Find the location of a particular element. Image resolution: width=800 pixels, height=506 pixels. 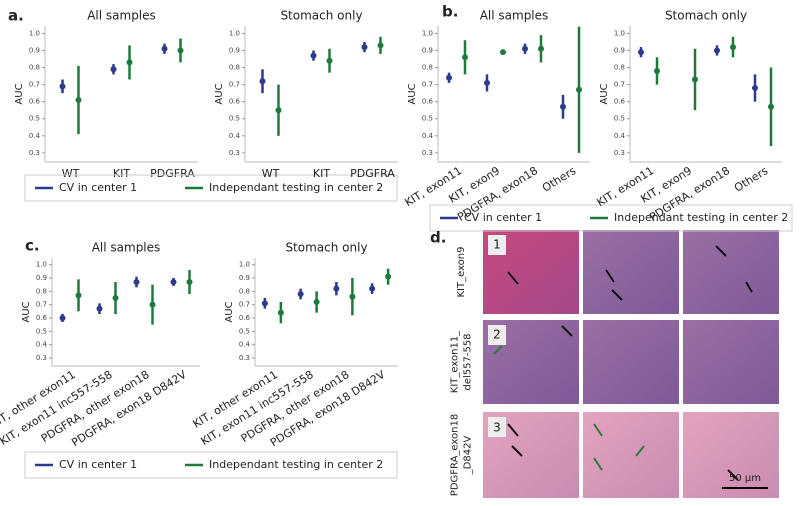

arrows is located at coordinates (630, 363).